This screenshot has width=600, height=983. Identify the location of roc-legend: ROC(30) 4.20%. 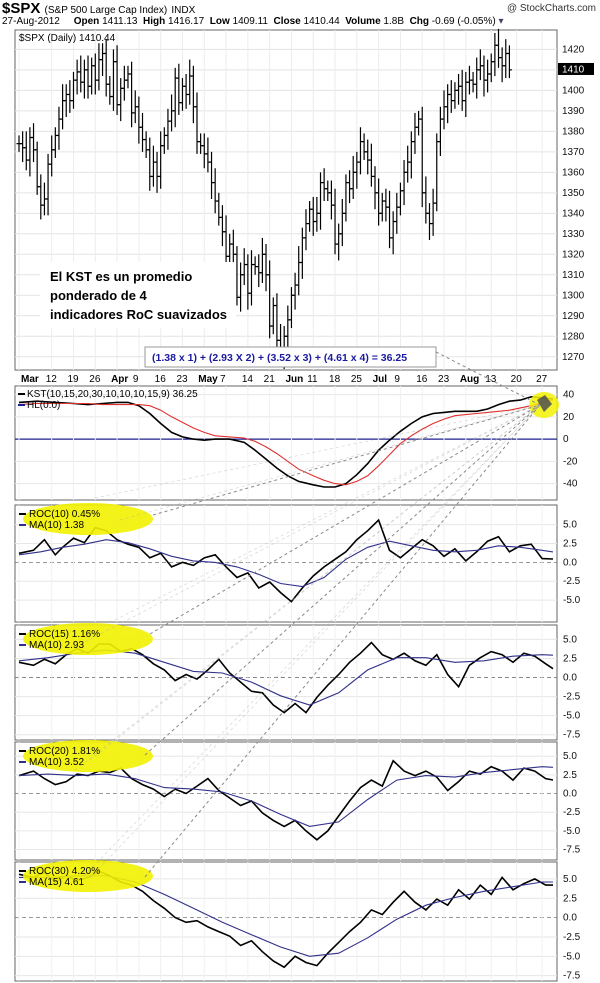
(64, 871).